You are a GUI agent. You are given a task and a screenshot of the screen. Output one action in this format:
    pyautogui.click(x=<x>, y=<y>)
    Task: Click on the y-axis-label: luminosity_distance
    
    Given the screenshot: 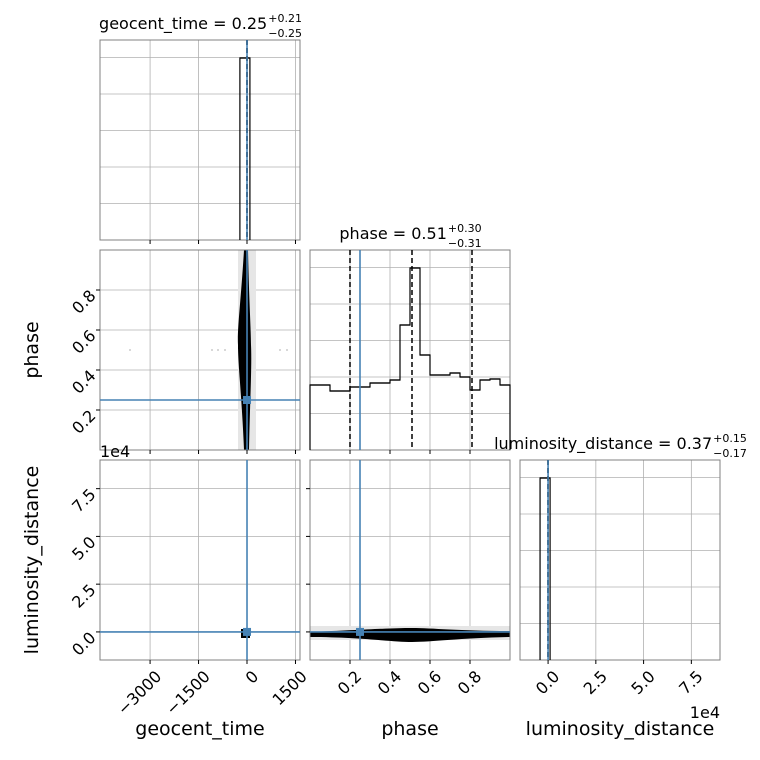 What is the action you would take?
    pyautogui.click(x=32, y=560)
    